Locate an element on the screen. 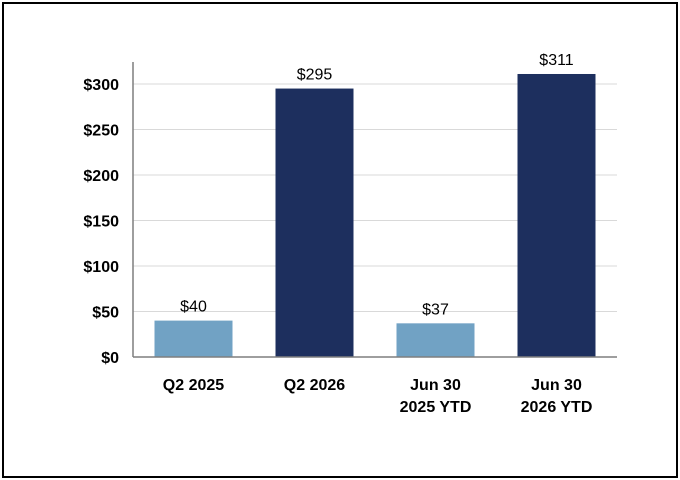  y-tick-label: $300 is located at coordinates (101, 85).